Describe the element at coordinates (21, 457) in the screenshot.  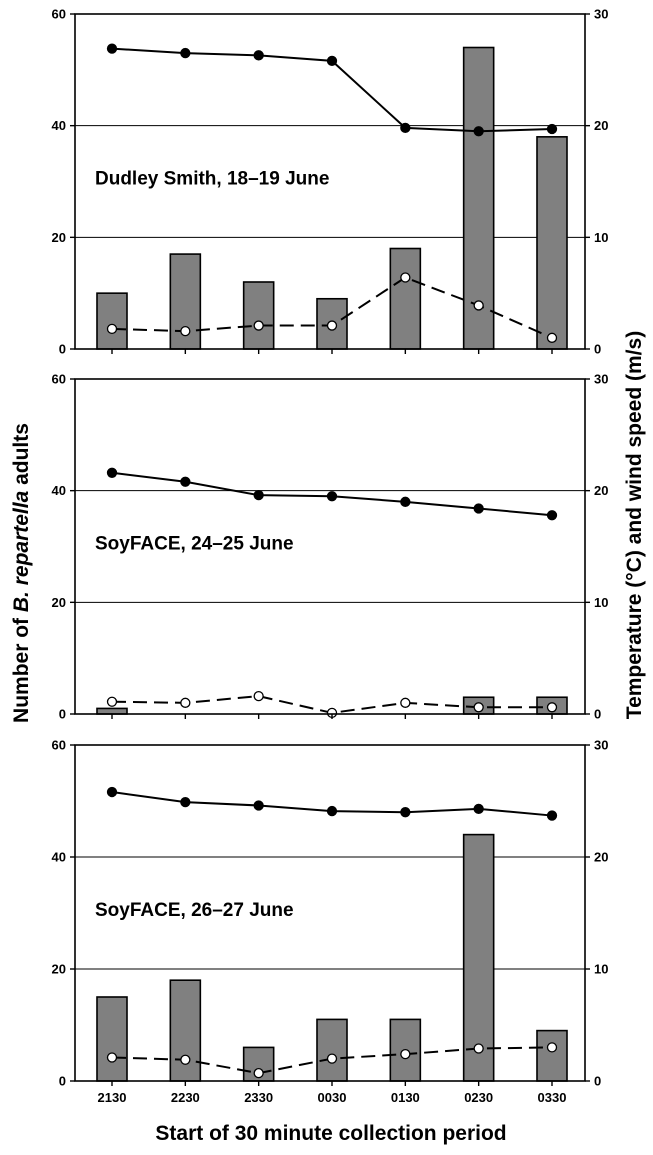
I see `left-axis-title-suffix: adults` at that location.